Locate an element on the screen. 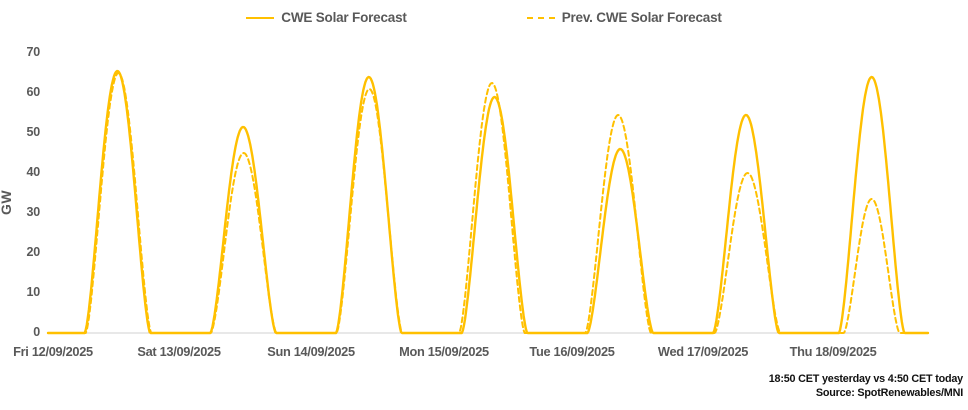  x-tick-label: Sun 14/09/2025 is located at coordinates (311, 351).